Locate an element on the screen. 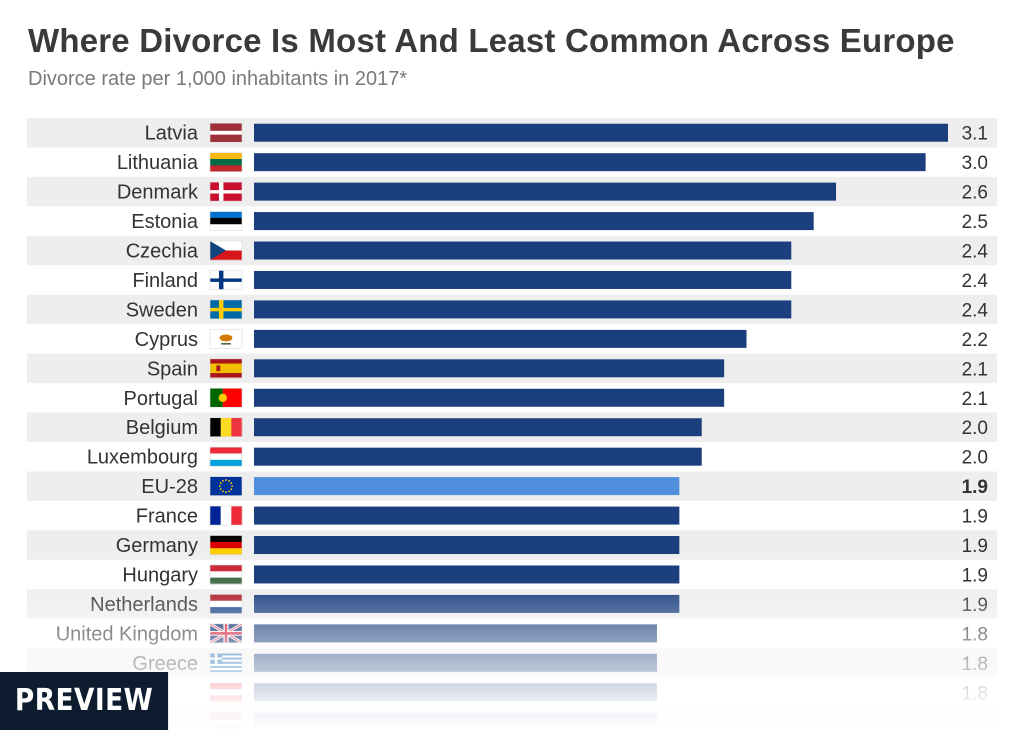 This screenshot has height=730, width=1024. bar-row: Germany 1.9 is located at coordinates (512, 545).